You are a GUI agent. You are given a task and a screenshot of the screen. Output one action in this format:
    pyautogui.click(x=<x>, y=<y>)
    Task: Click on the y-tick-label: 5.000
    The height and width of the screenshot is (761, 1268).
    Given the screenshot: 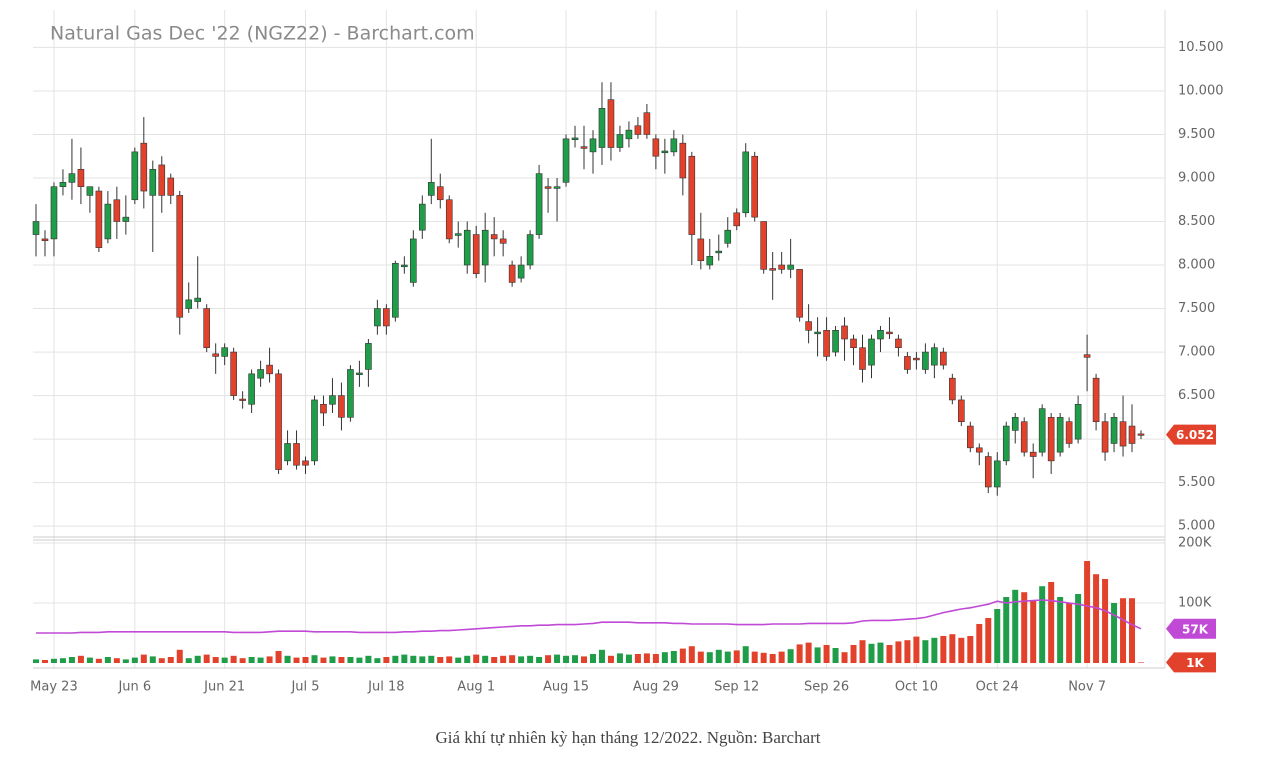 What is the action you would take?
    pyautogui.click(x=1196, y=526)
    